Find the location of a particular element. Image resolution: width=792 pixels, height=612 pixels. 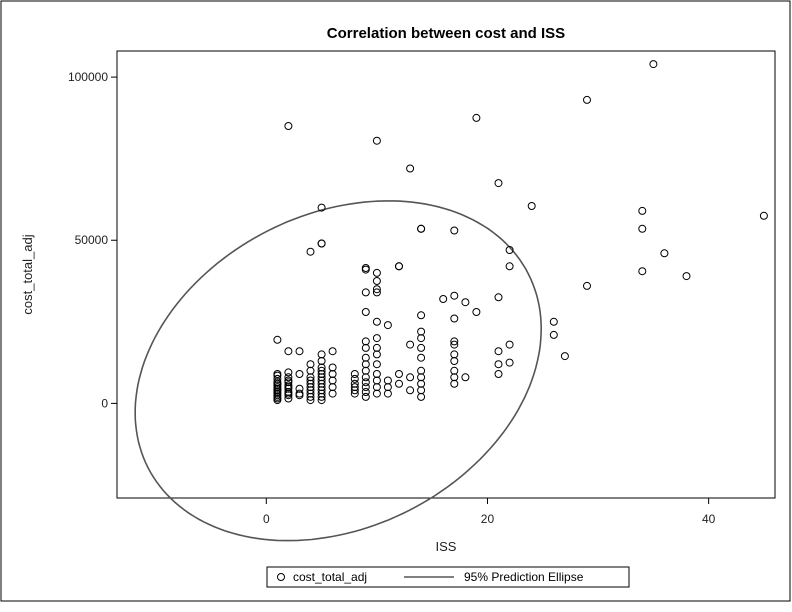

y-axis-label: cost_total_adj is located at coordinates (27, 274).